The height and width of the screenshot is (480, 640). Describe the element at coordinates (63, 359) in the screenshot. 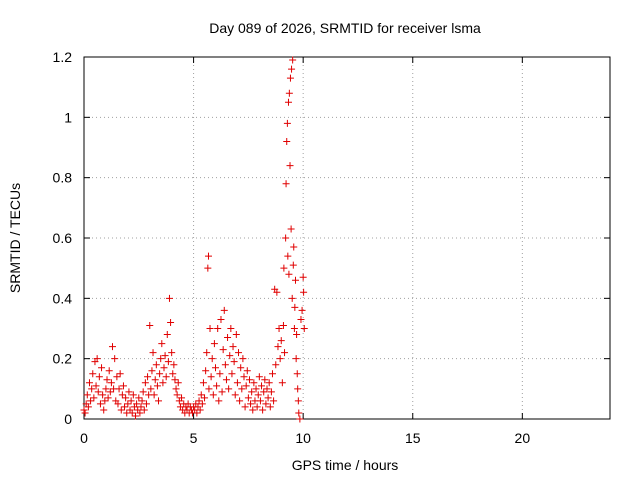

I see `y-tick-label: 0.2` at that location.